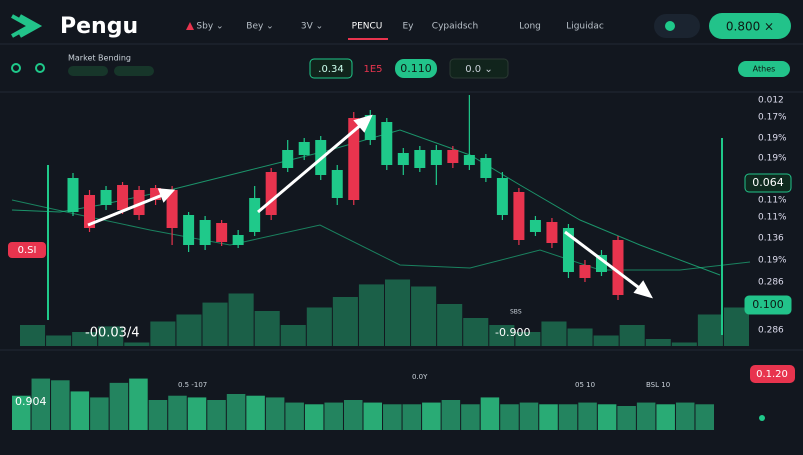 Image resolution: width=803 pixels, height=455 pixels. I want to click on pill-label: 1E5, so click(372, 69).